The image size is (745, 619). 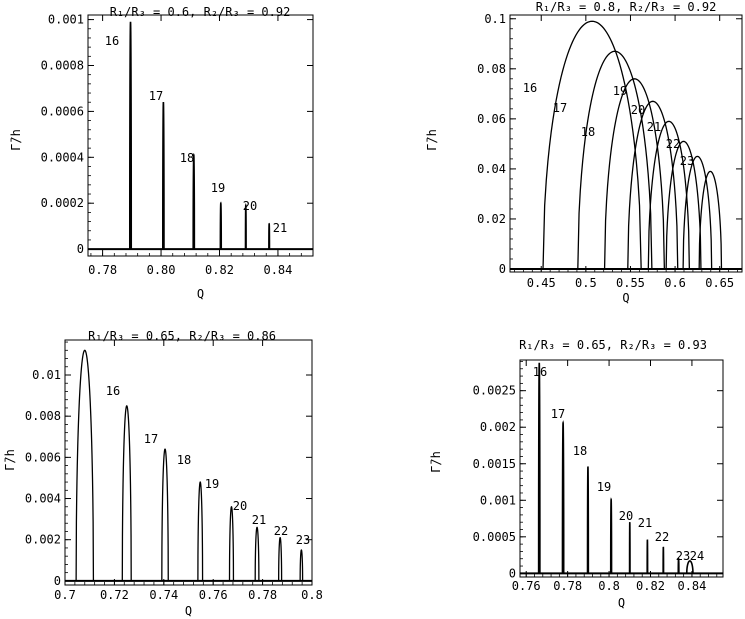 I want to click on y-tick-label: 0.0015, so click(x=494, y=464).